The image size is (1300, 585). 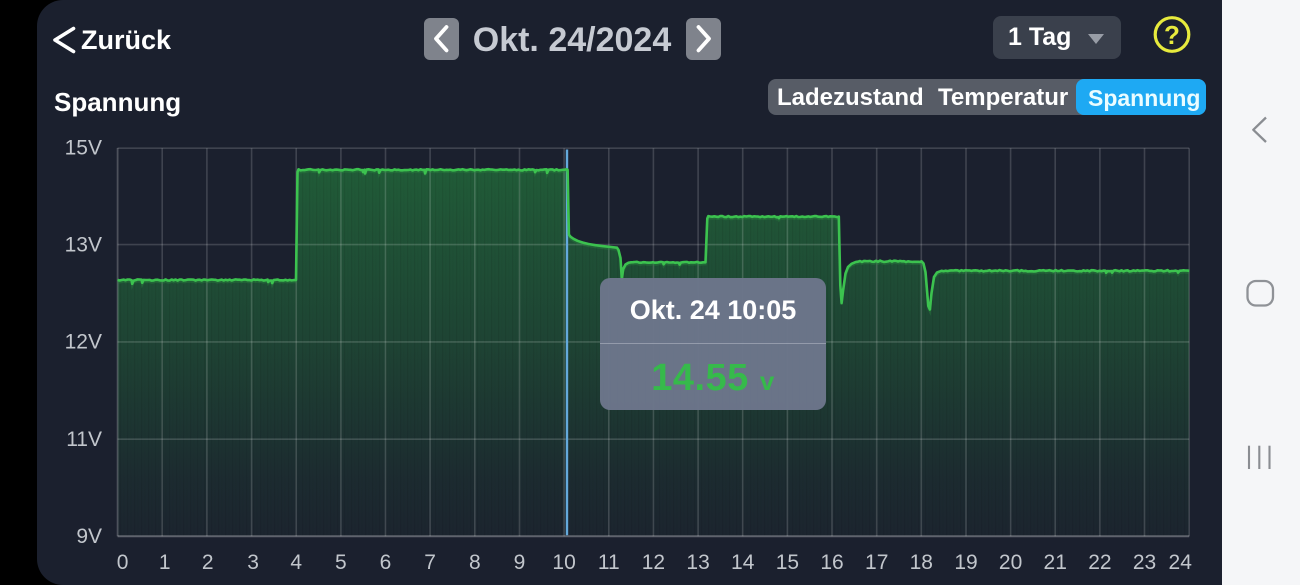 What do you see at coordinates (697, 562) in the screenshot?
I see `svg-text: 13` at bounding box center [697, 562].